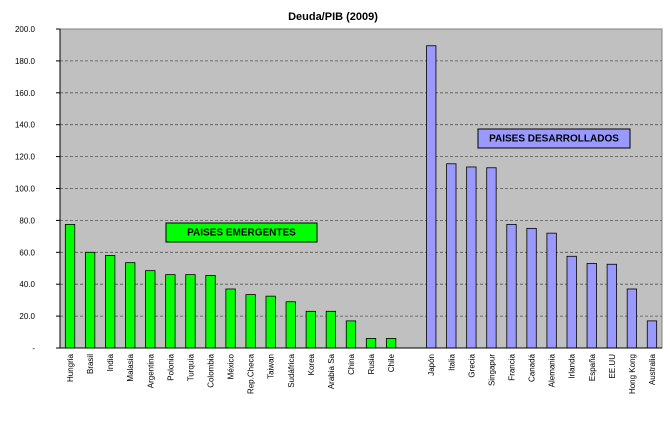 The image size is (670, 440). What do you see at coordinates (190, 367) in the screenshot?
I see `x-tick-label: Turquía` at bounding box center [190, 367].